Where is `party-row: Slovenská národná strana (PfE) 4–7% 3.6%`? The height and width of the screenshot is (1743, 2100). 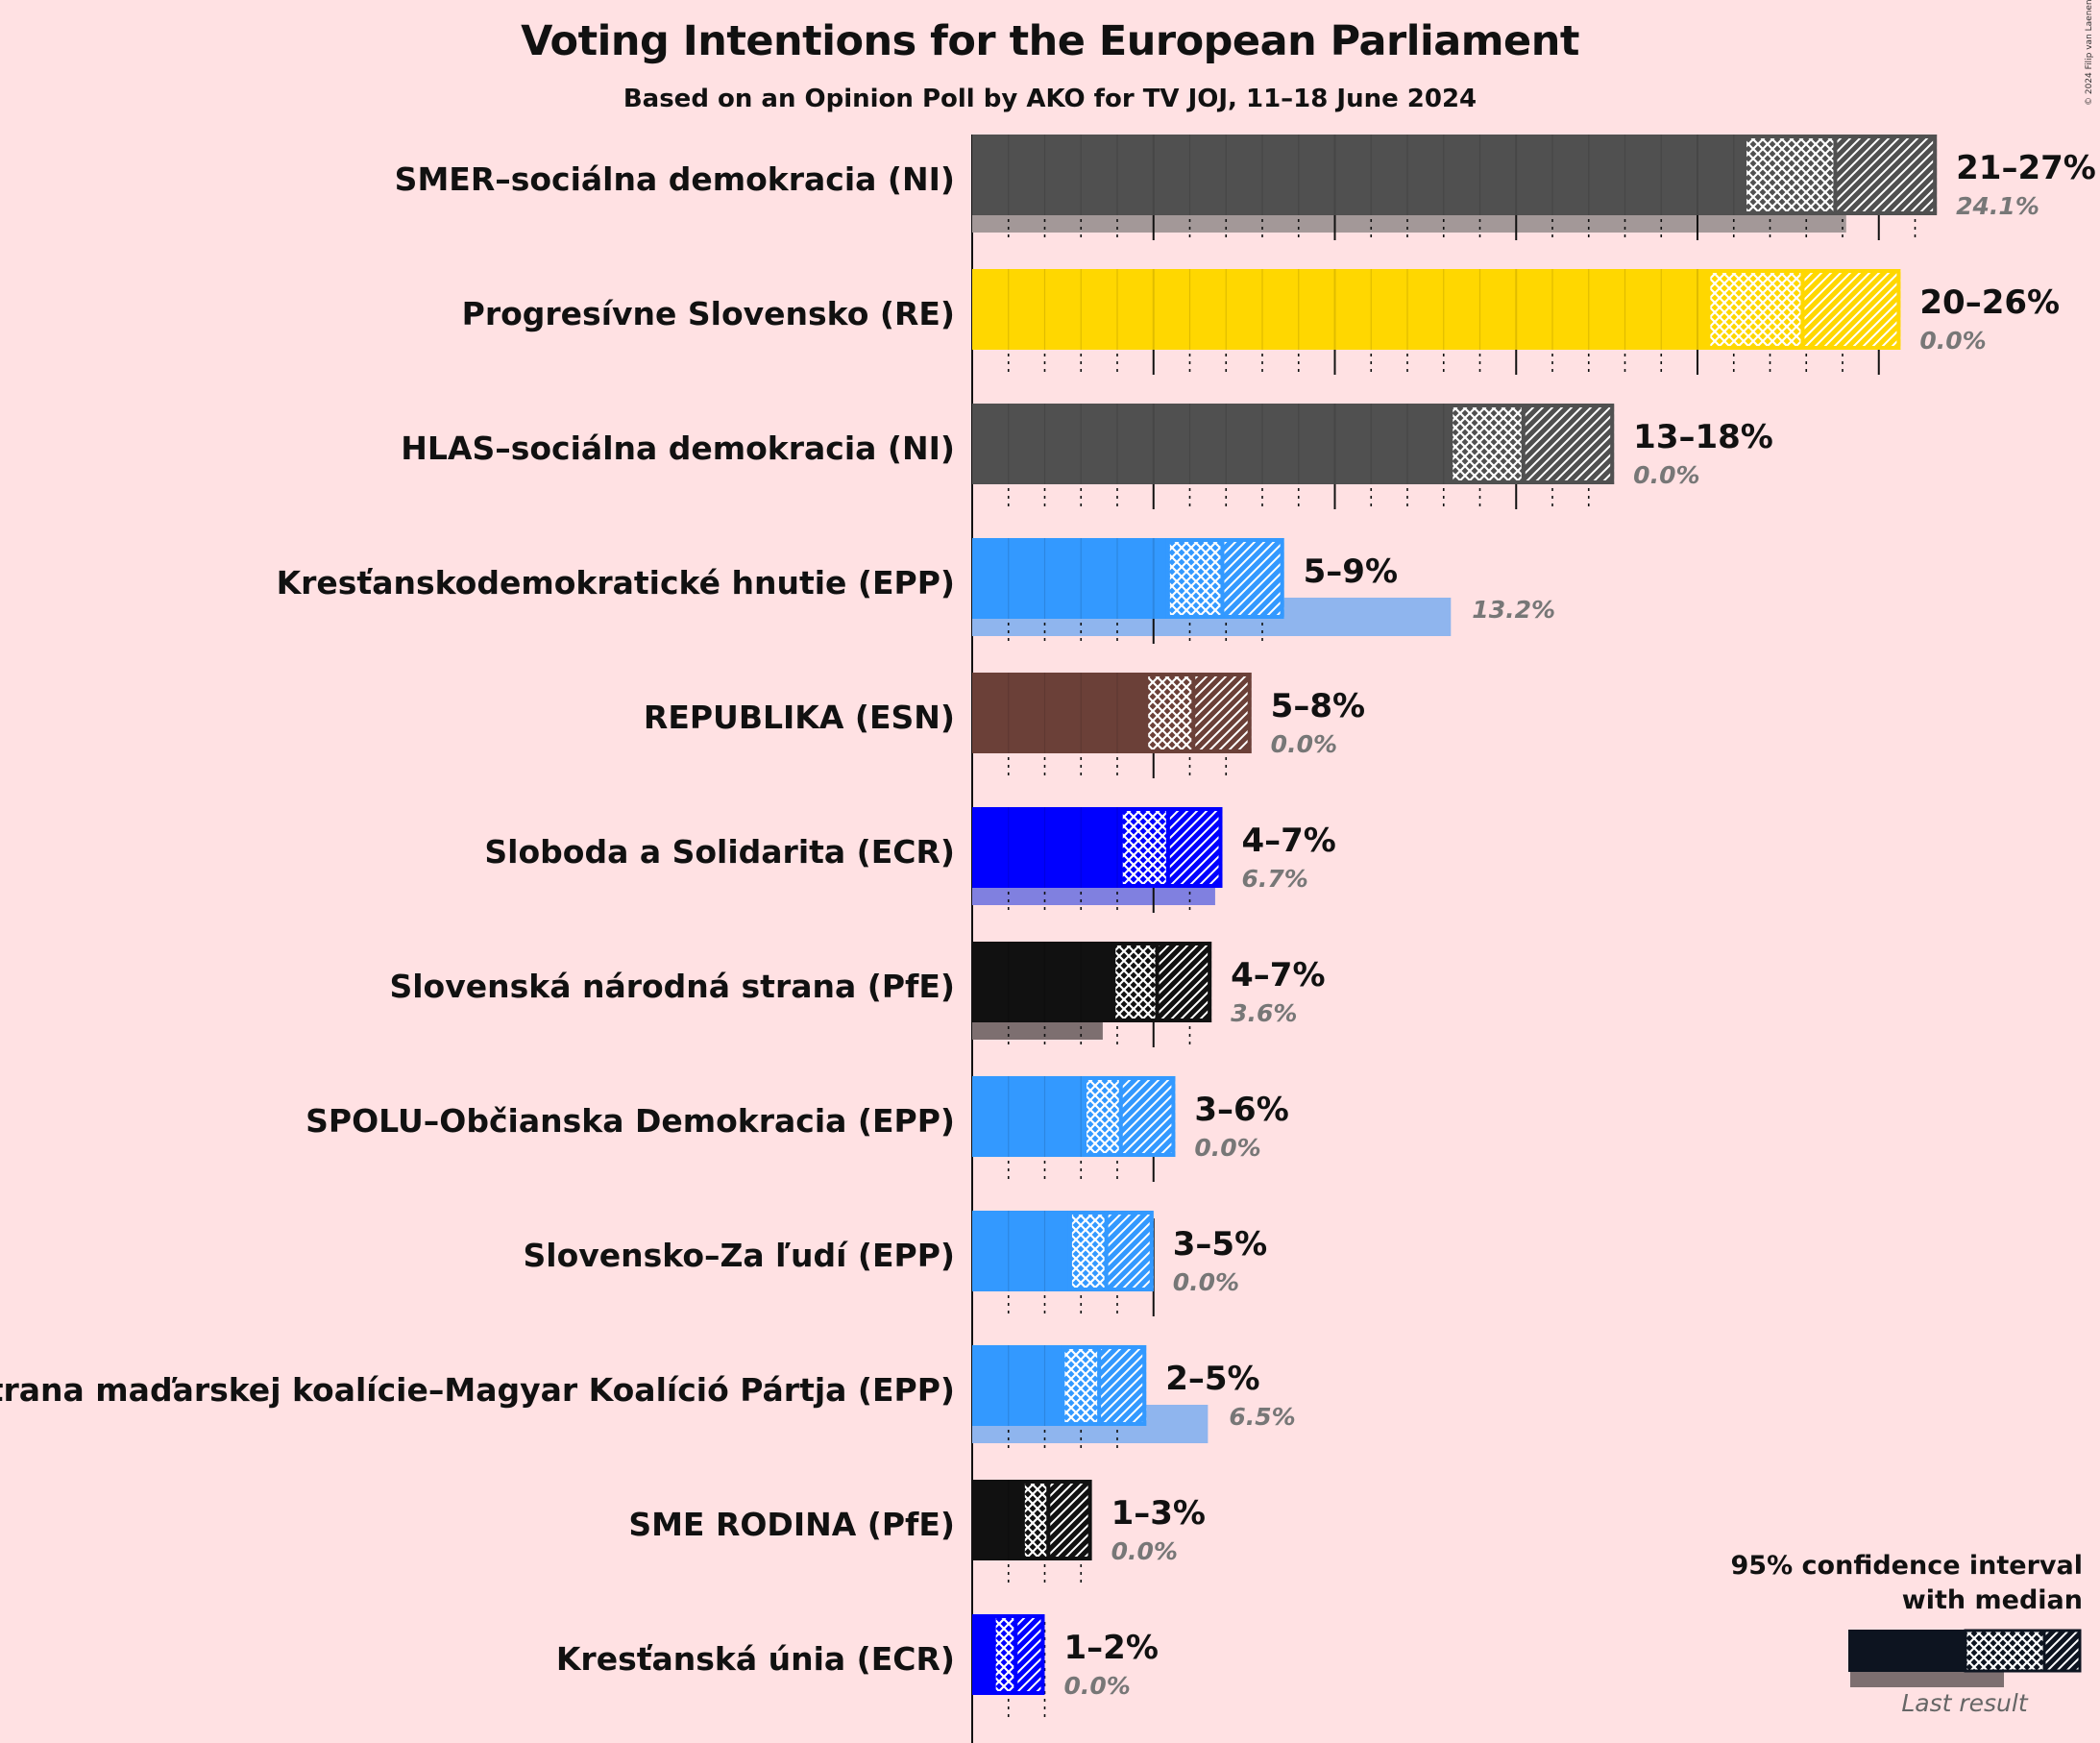 party-row: Slovenská národná strana (PfE) 4–7% 3.6% is located at coordinates (857, 1009).